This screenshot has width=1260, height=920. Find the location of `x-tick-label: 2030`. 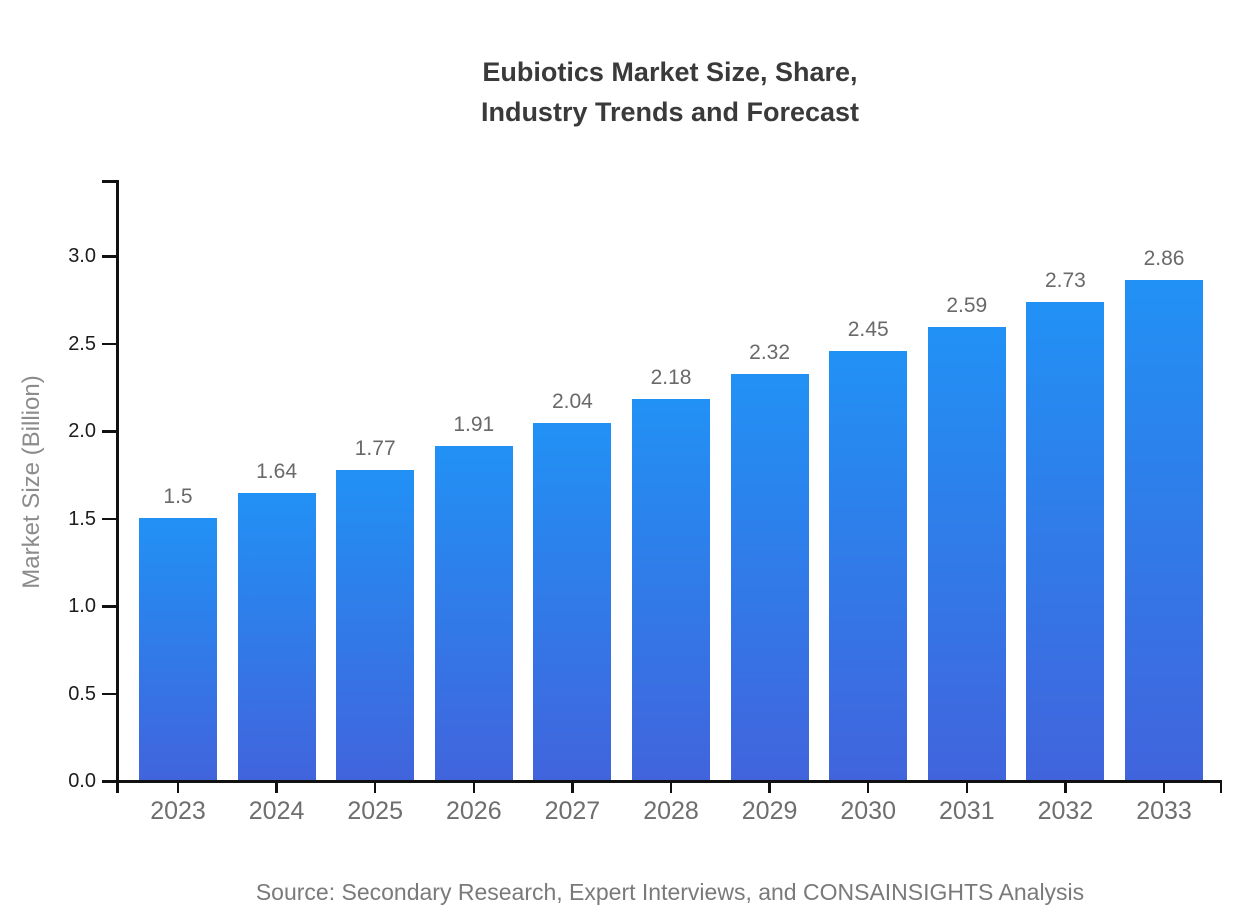

x-tick-label: 2030 is located at coordinates (868, 811).